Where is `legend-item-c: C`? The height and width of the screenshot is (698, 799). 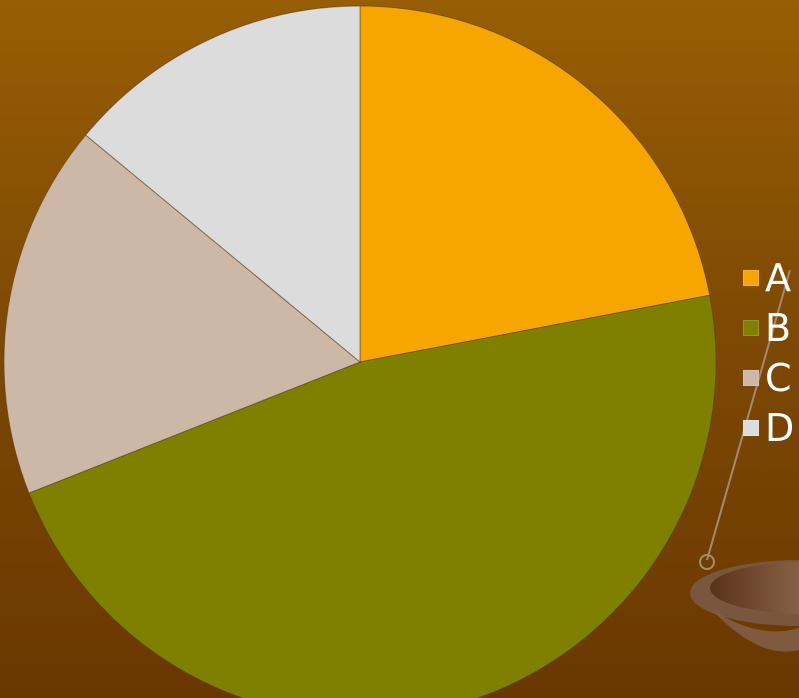 legend-item-c: C is located at coordinates (768, 378).